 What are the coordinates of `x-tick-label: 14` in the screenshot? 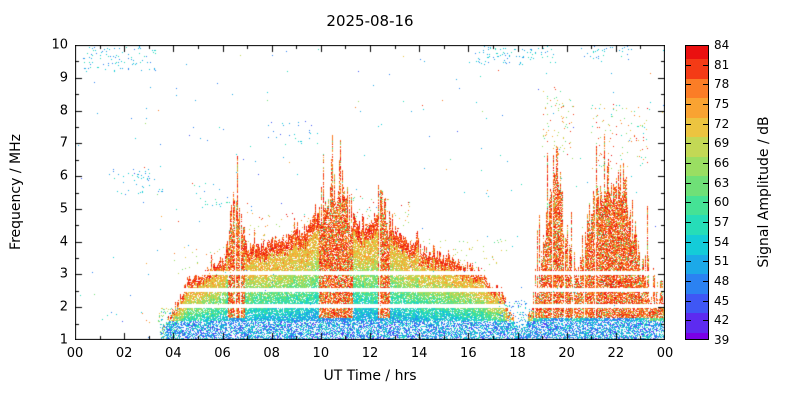 It's located at (419, 353).